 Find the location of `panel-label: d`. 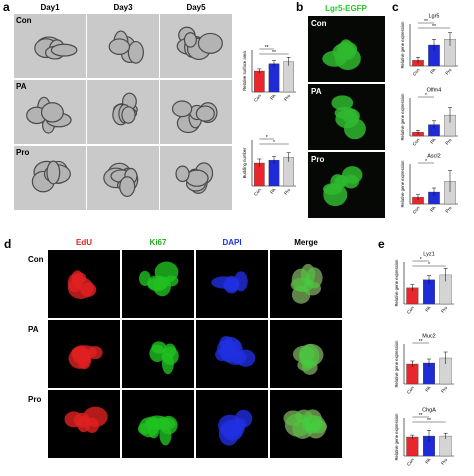

panel-label: d is located at coordinates (7, 244).